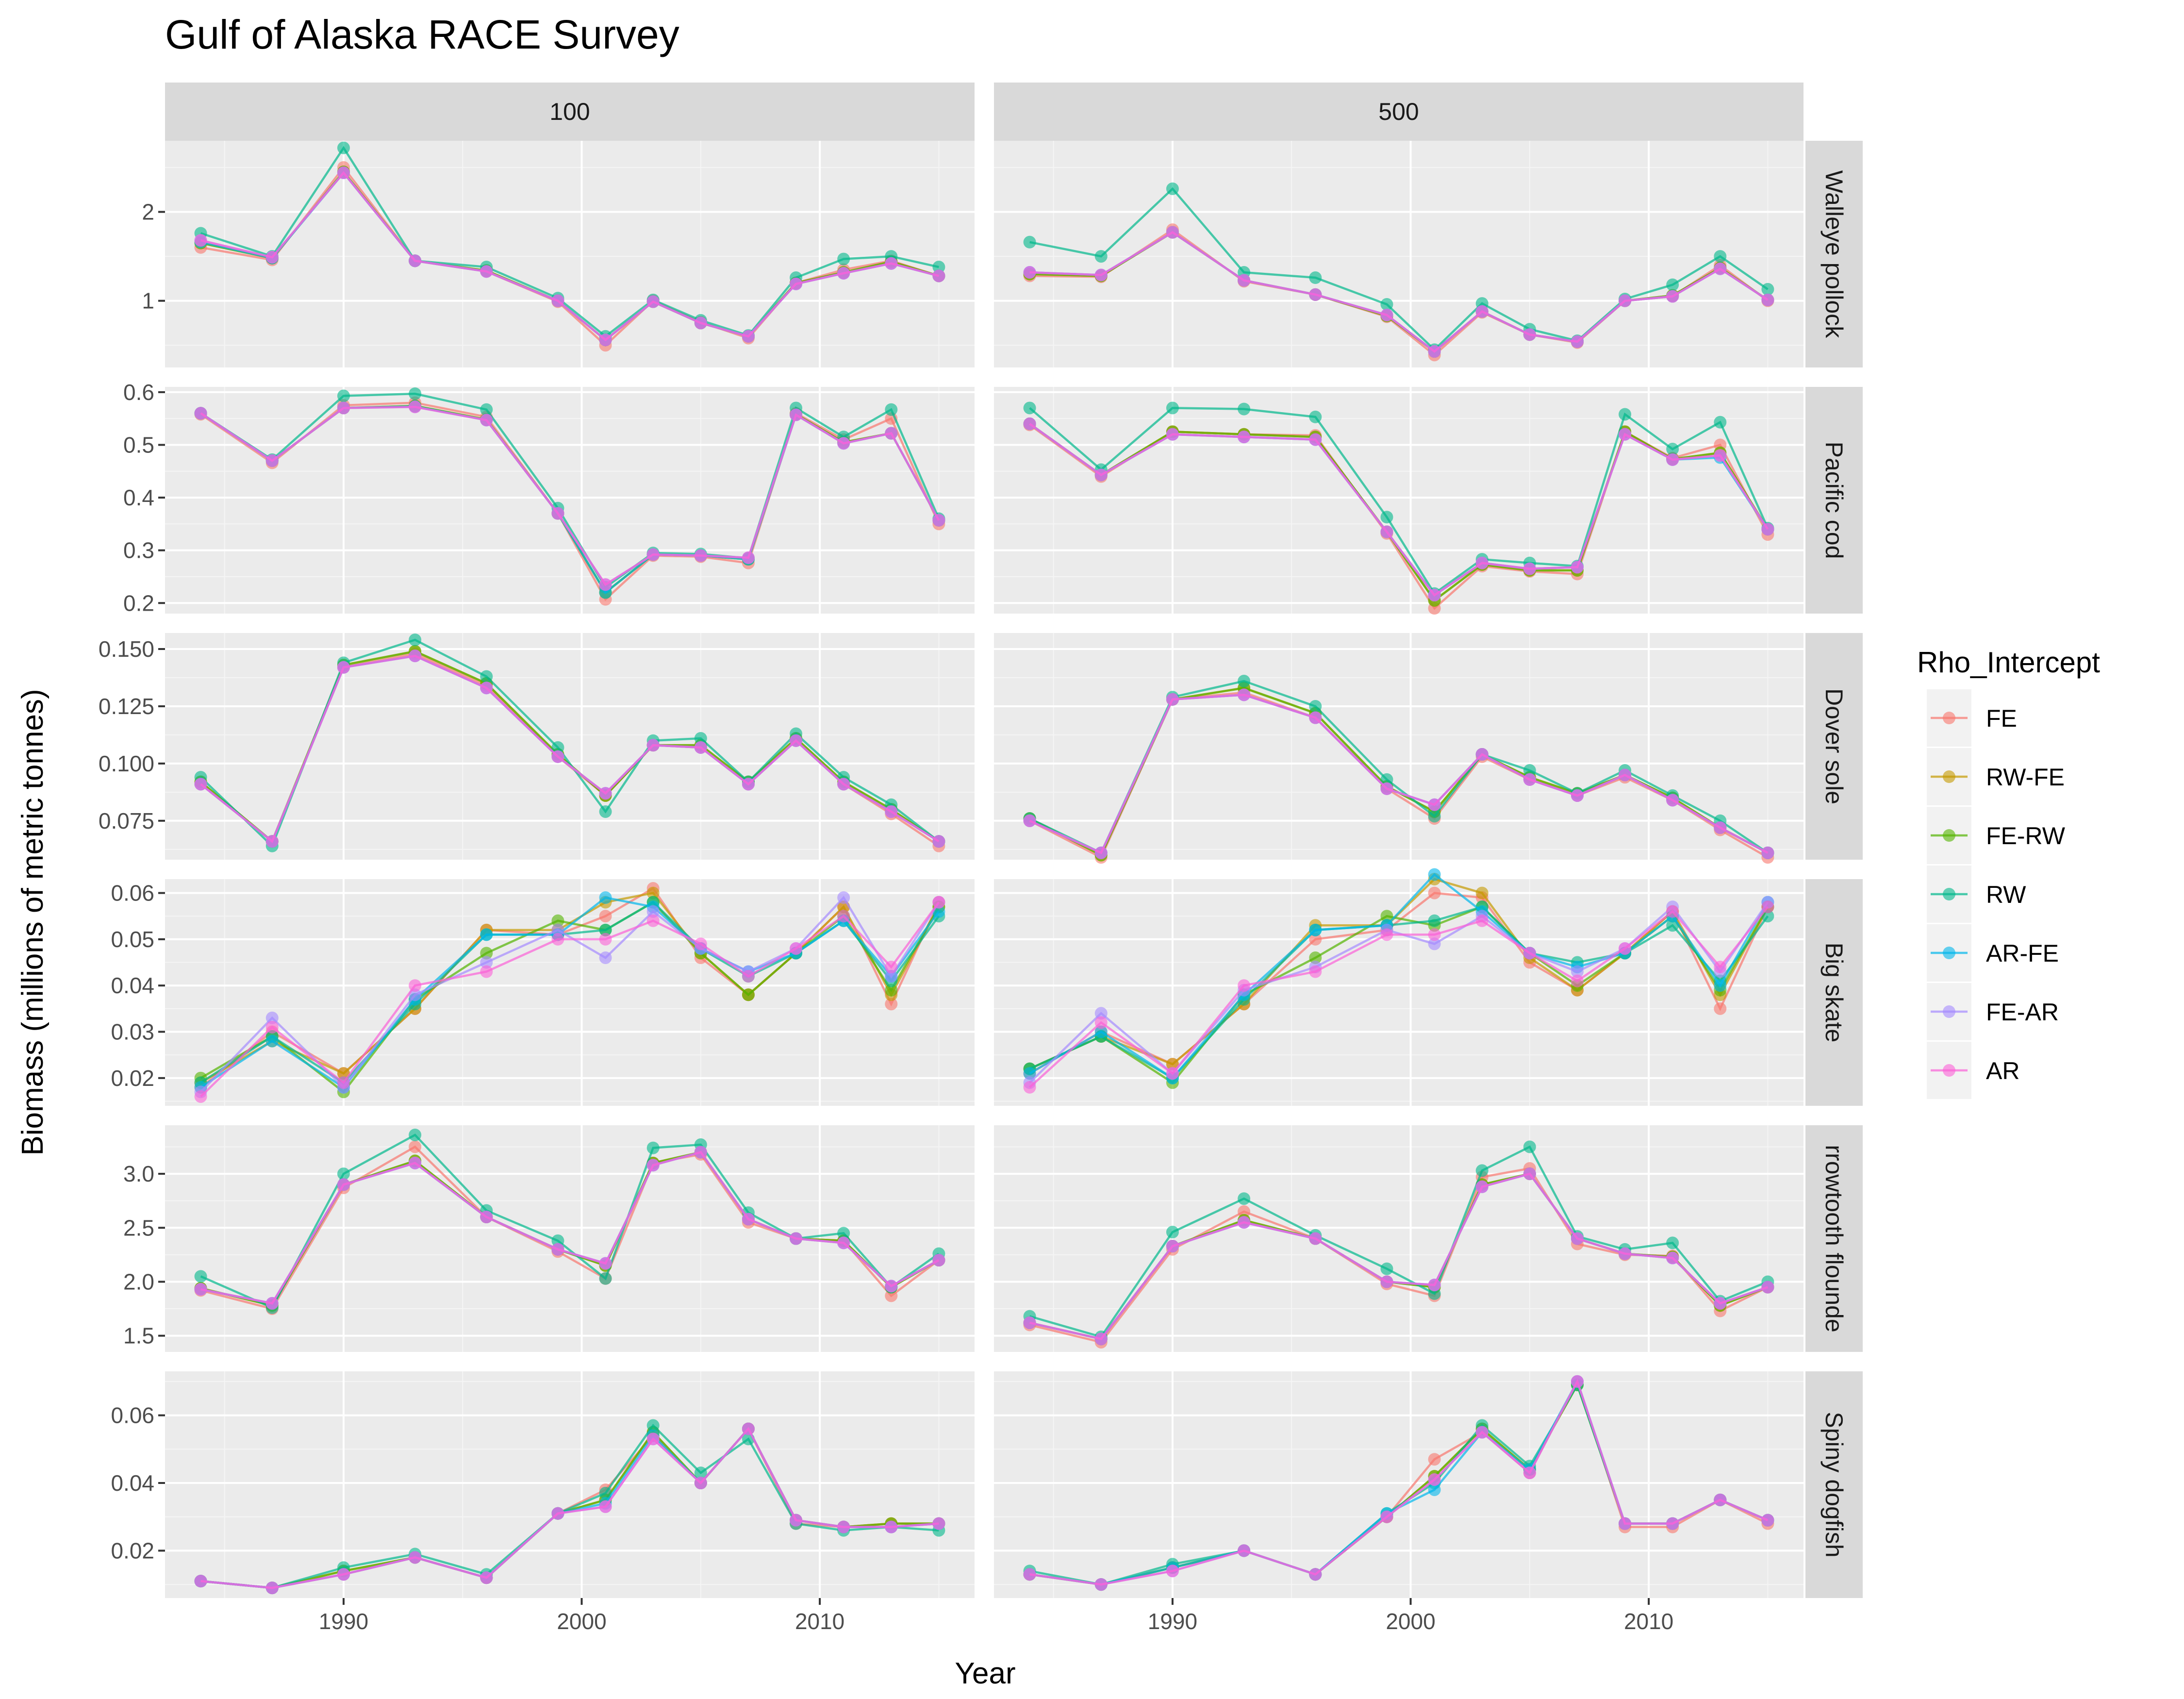 The height and width of the screenshot is (1699, 2184). What do you see at coordinates (1834, 1484) in the screenshot?
I see `row-strip-label: Spiny dogfish` at bounding box center [1834, 1484].